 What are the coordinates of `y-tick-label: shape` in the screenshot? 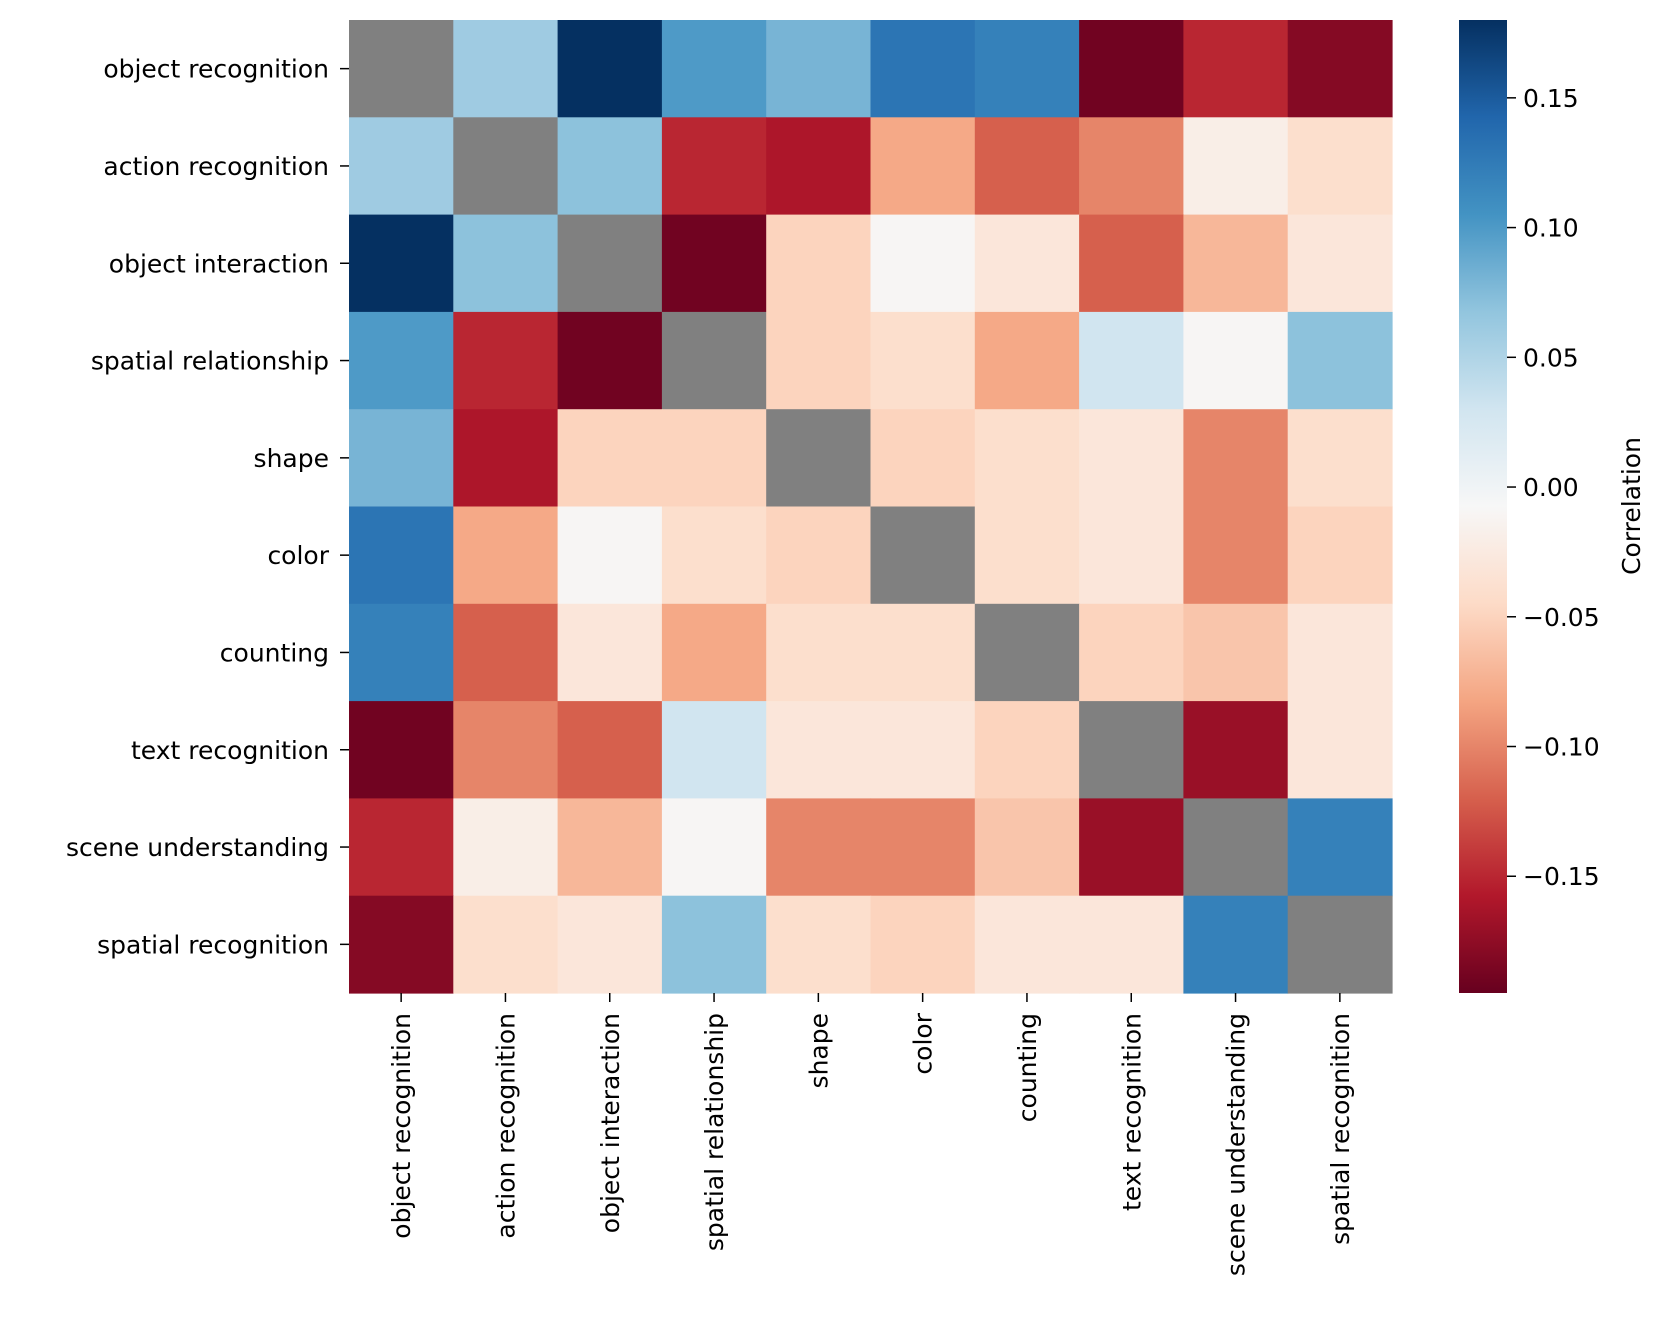 It's located at (291, 458).